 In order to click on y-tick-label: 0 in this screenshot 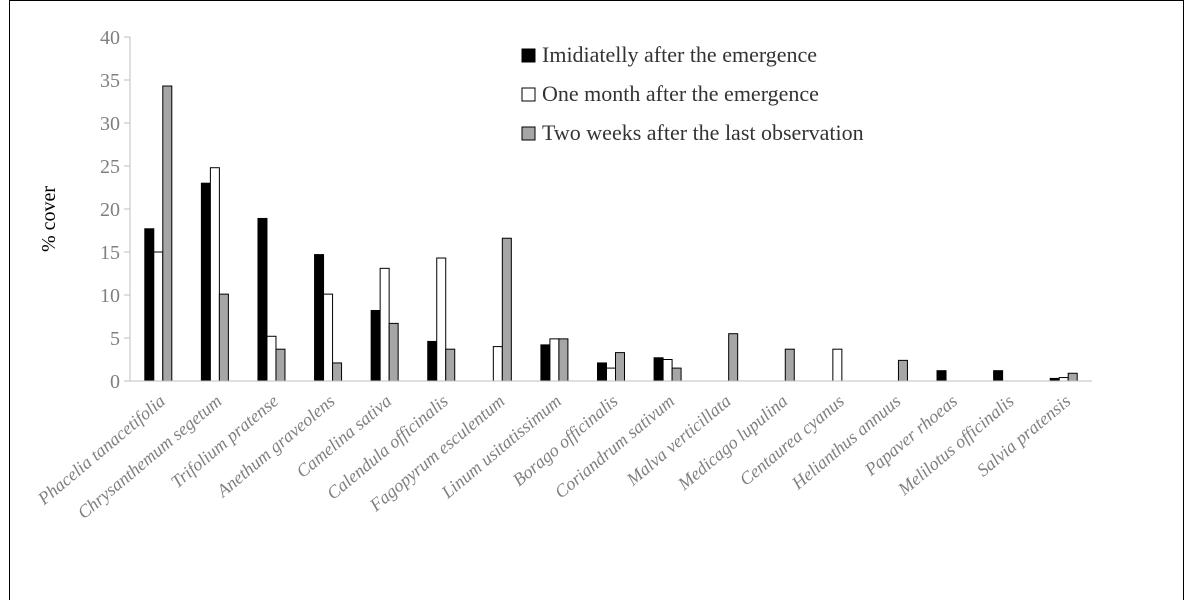, I will do `click(115, 382)`.